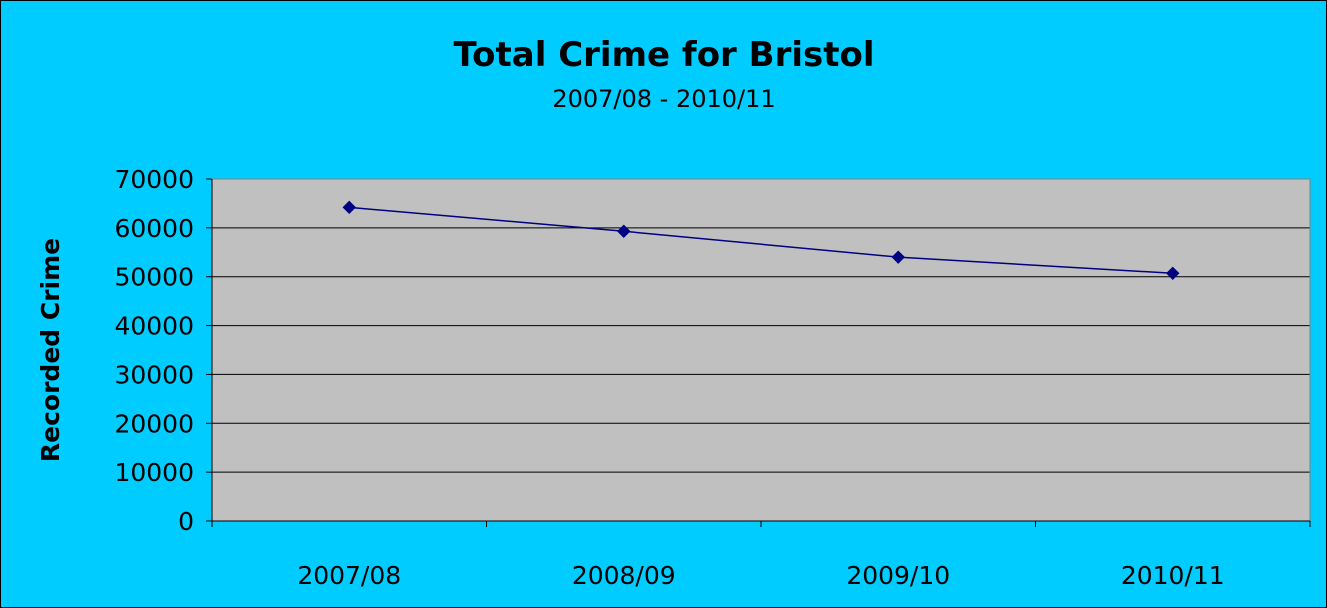  What do you see at coordinates (186, 521) in the screenshot?
I see `y-tick-label: 0` at bounding box center [186, 521].